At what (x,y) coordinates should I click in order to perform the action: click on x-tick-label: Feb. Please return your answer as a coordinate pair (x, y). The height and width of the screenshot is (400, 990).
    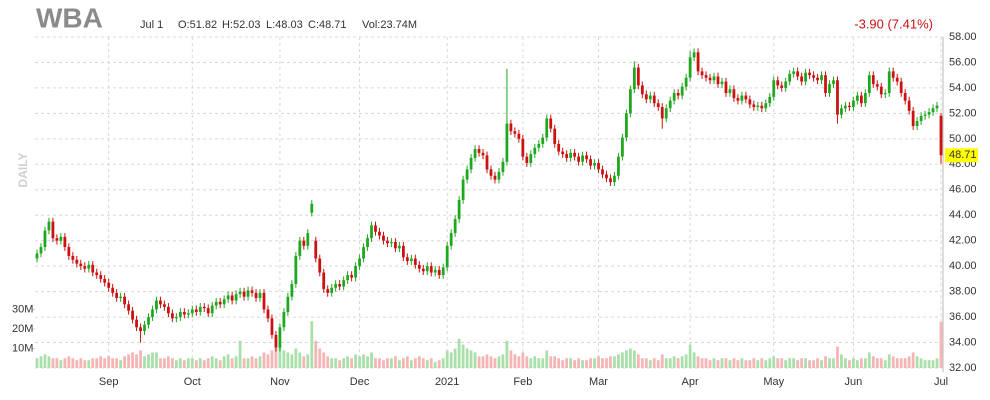
    Looking at the image, I should click on (522, 382).